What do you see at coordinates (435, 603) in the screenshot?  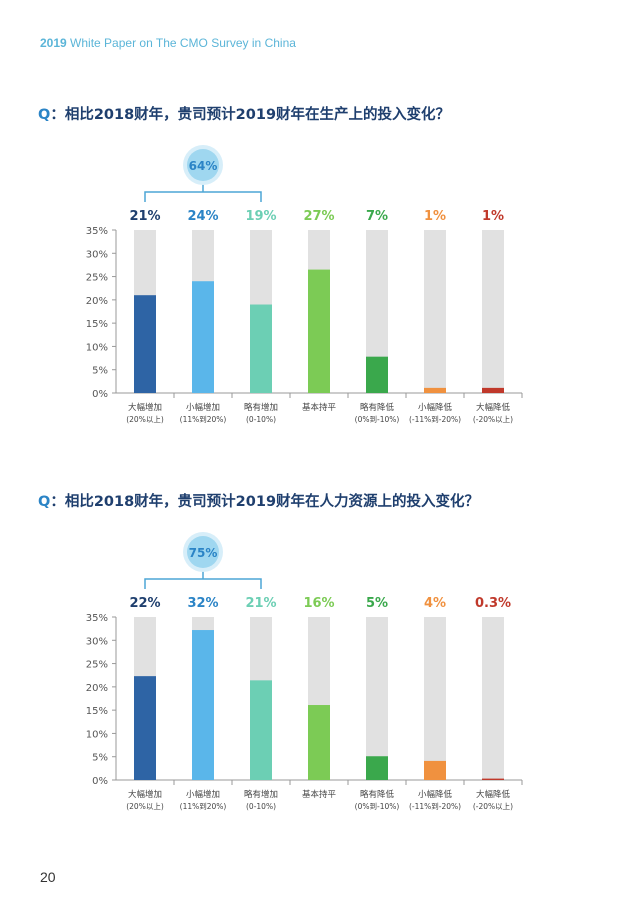 I see `value-label: 4%` at bounding box center [435, 603].